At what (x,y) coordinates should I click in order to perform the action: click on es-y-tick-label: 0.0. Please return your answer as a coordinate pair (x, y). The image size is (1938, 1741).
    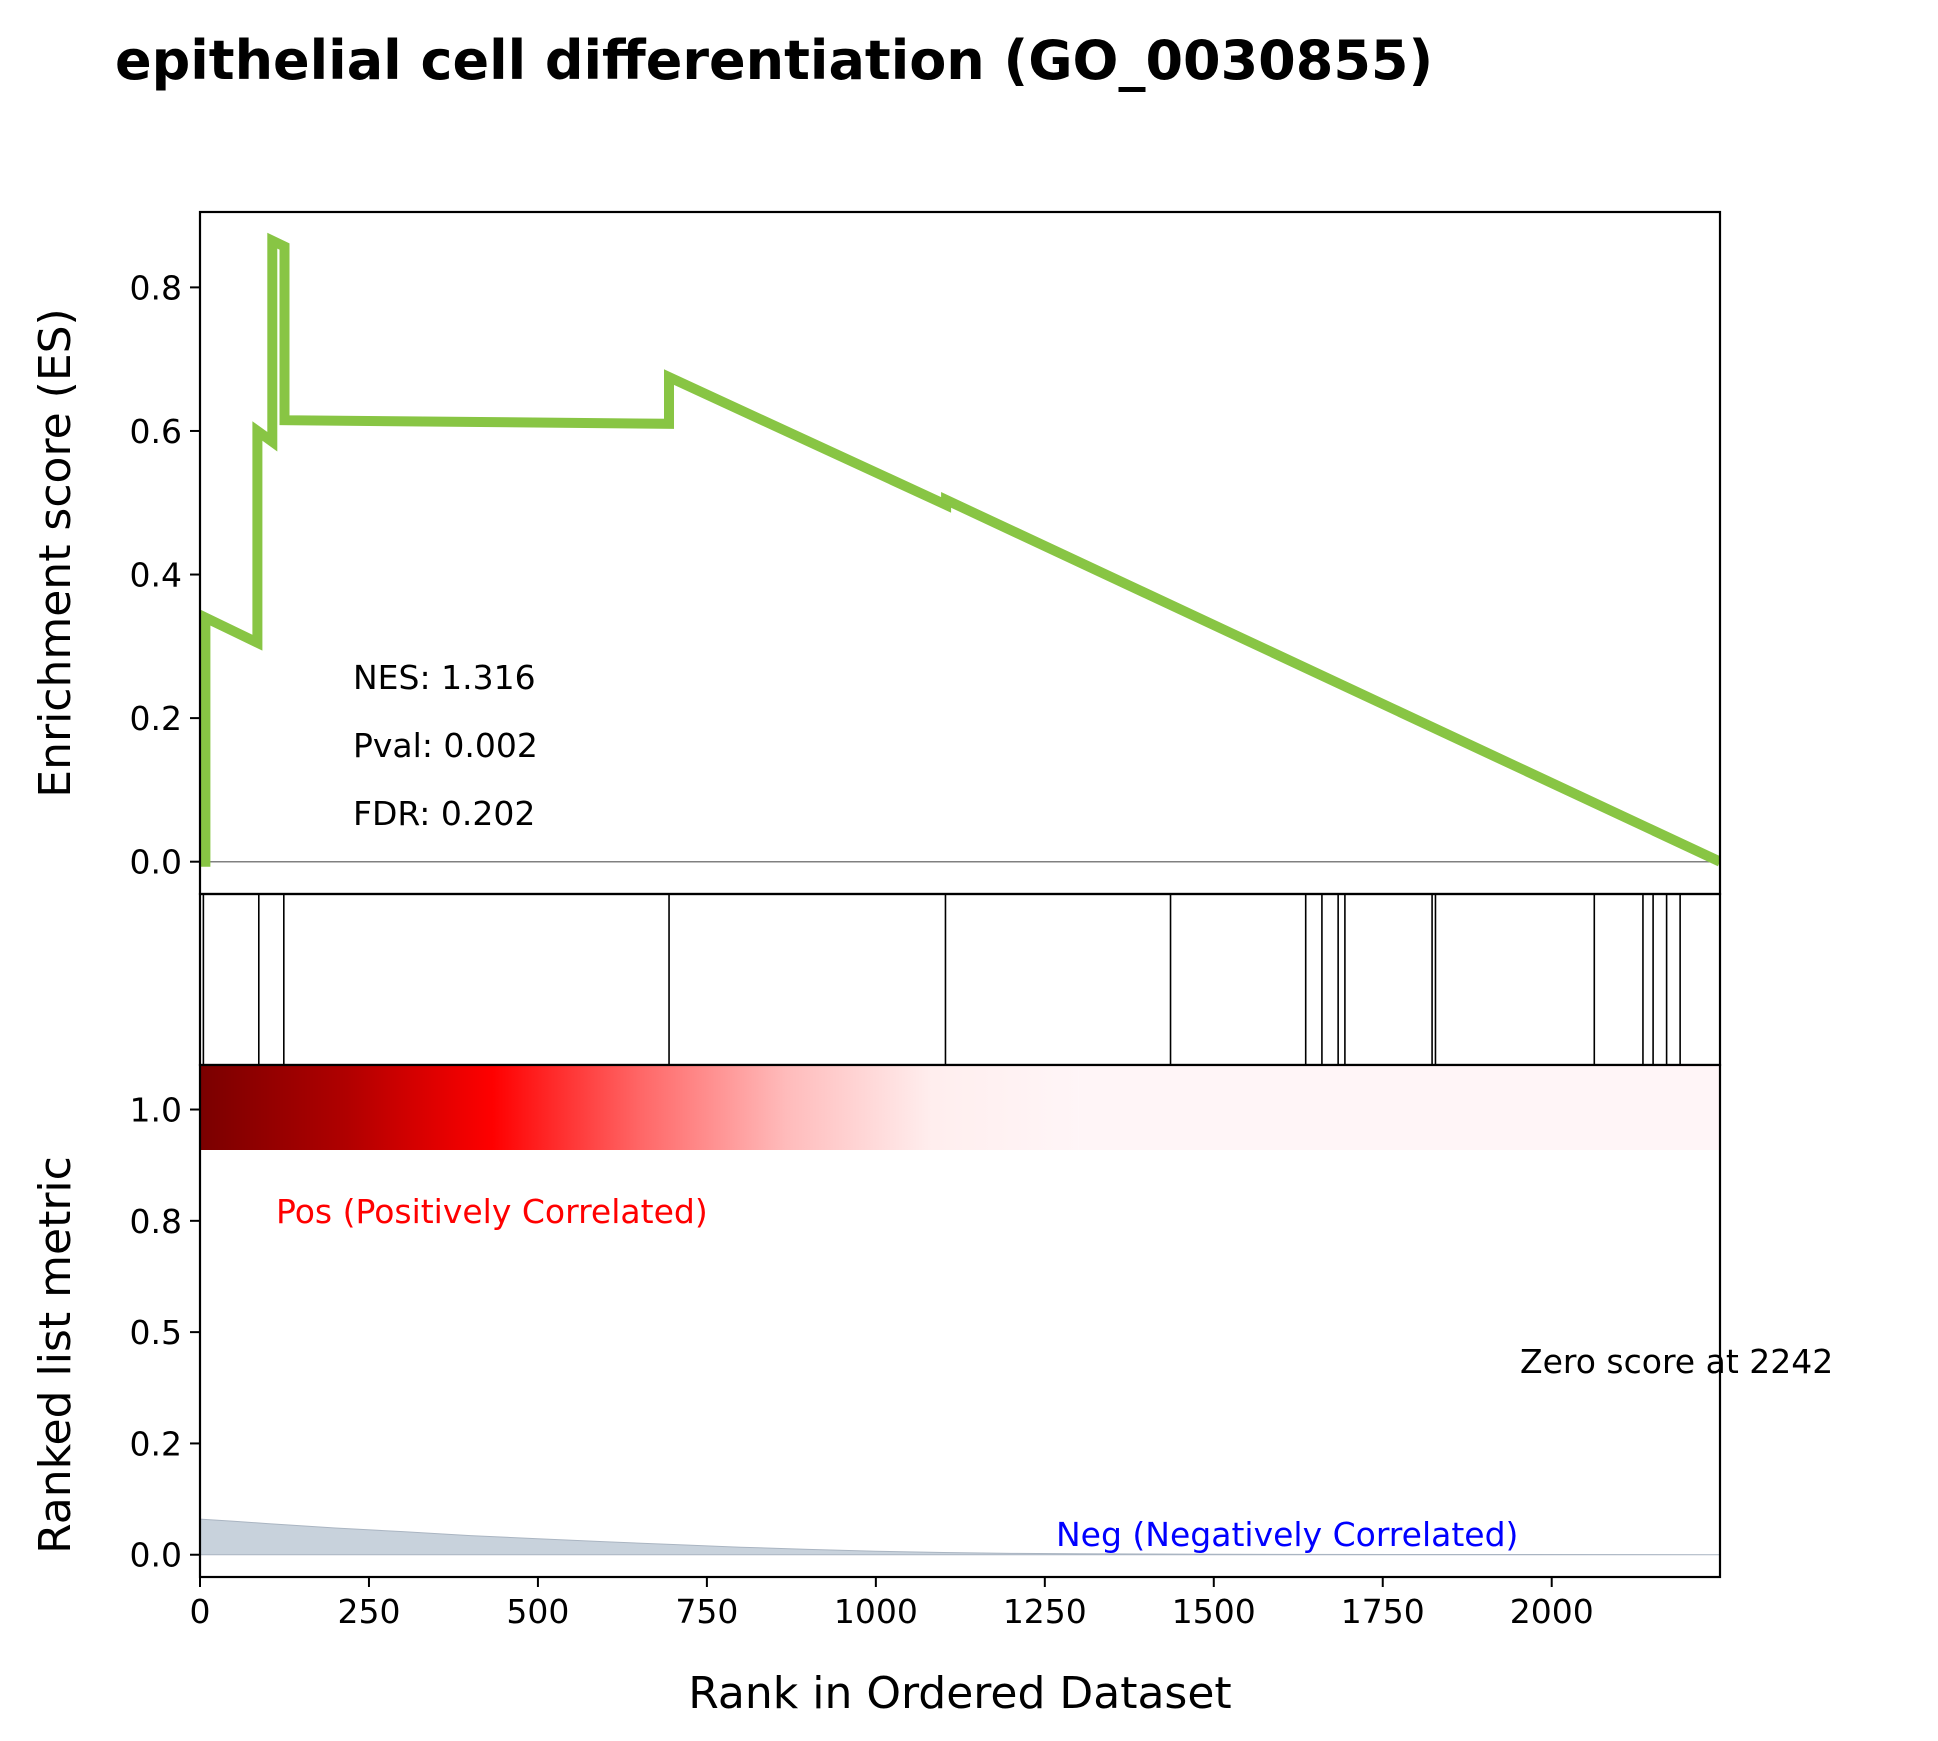
    Looking at the image, I should click on (156, 862).